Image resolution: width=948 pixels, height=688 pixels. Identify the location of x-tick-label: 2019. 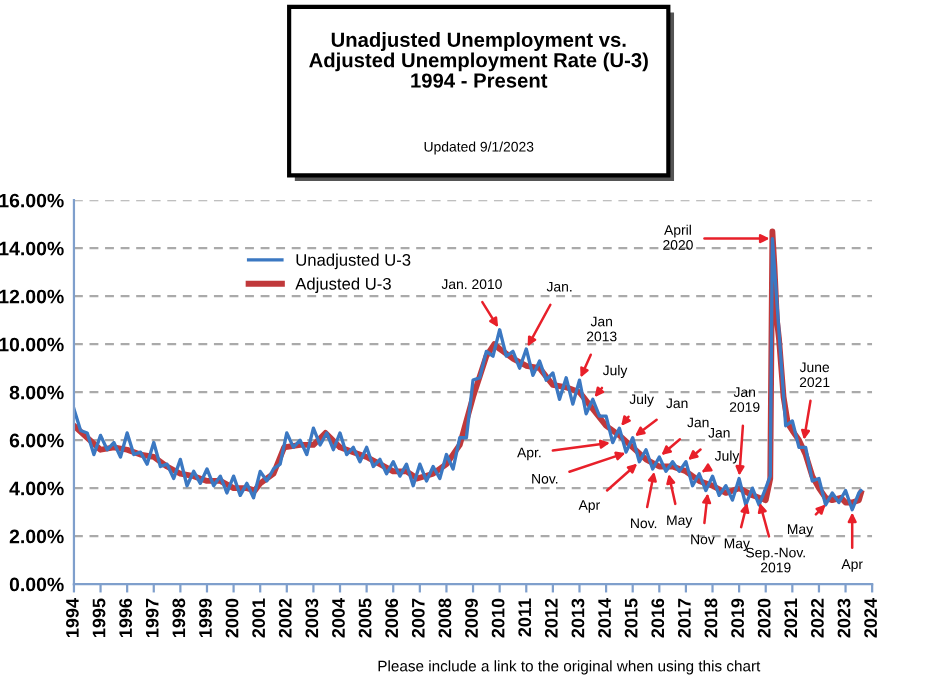
(737, 618).